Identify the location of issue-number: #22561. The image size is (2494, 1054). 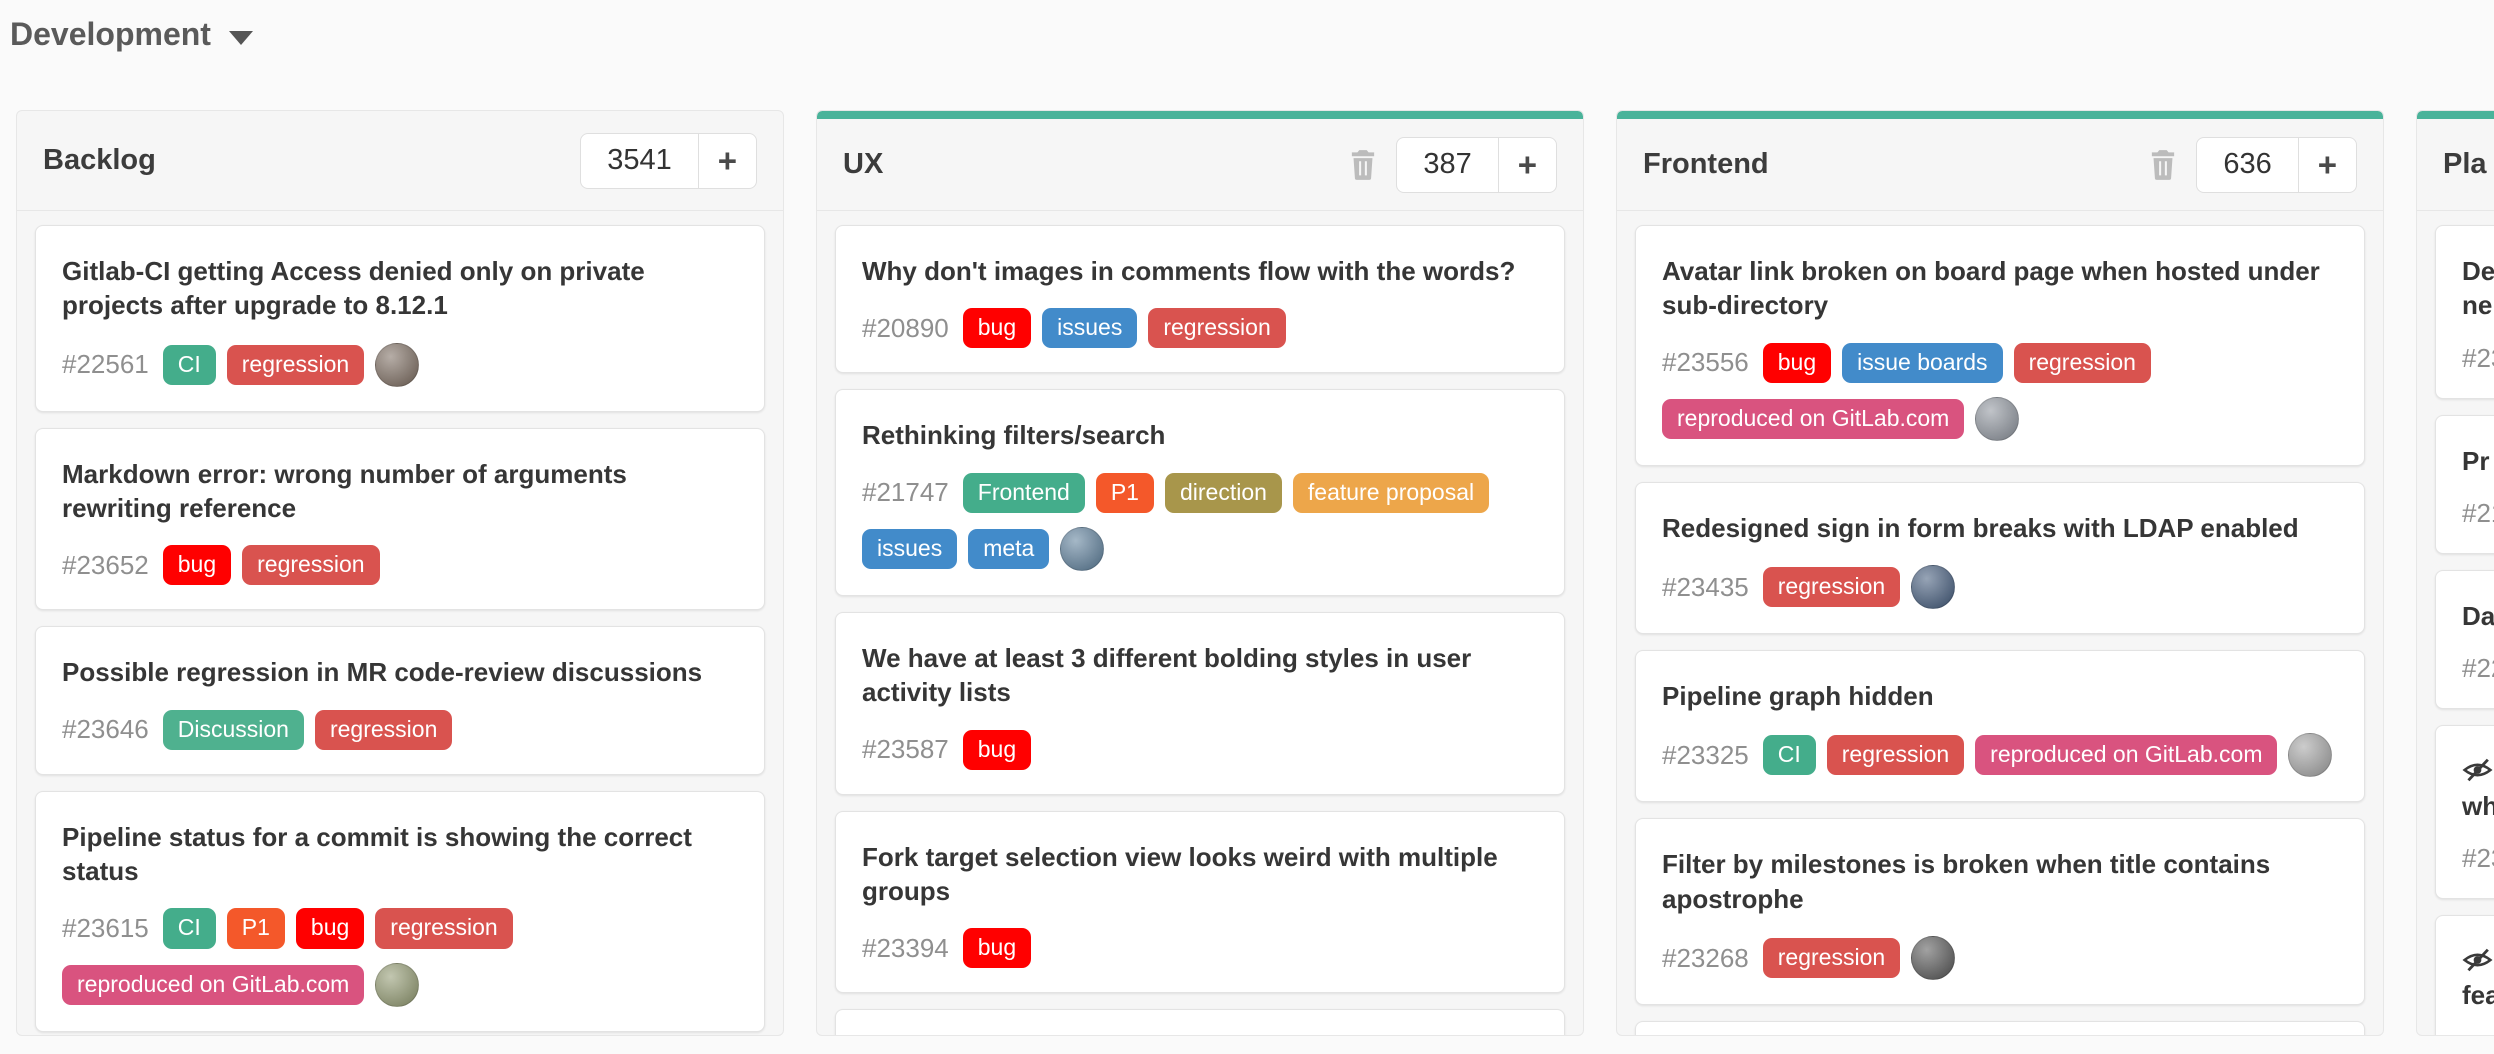
(105, 364).